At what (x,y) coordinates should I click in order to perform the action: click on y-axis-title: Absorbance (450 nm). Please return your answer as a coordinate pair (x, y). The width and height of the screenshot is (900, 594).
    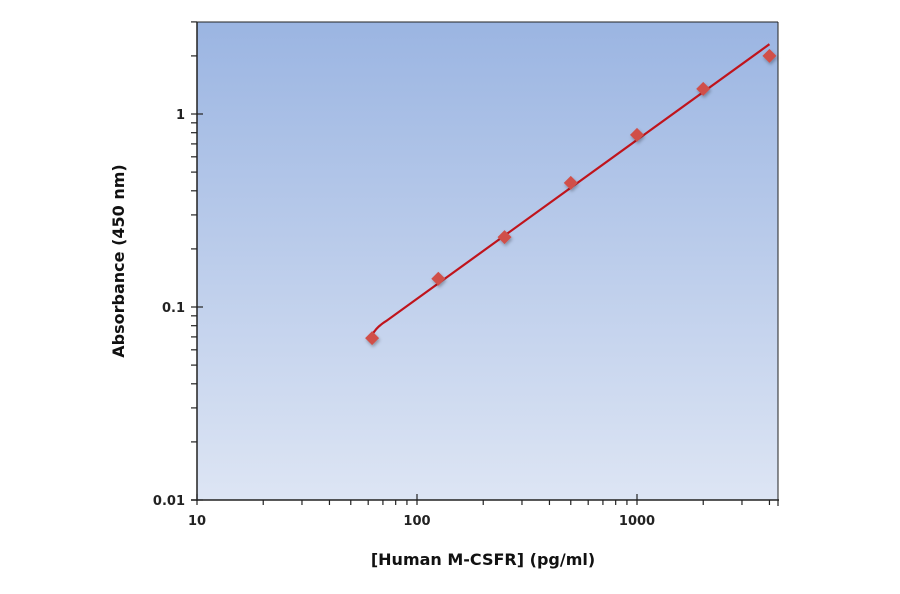
    Looking at the image, I should click on (118, 260).